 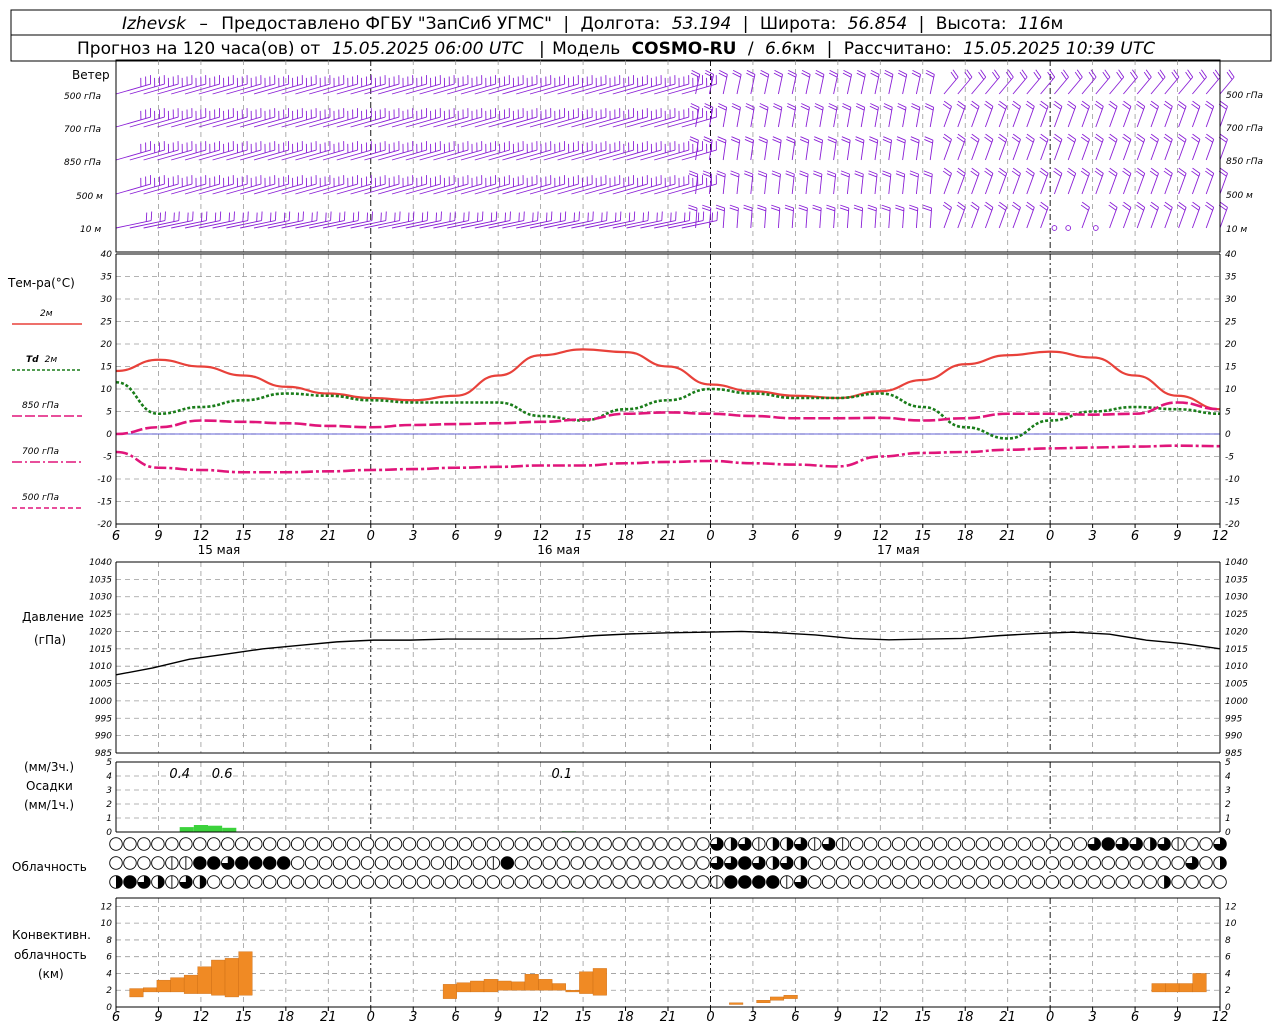 What do you see at coordinates (116, 536) in the screenshot?
I see `x-tick-label: 6` at bounding box center [116, 536].